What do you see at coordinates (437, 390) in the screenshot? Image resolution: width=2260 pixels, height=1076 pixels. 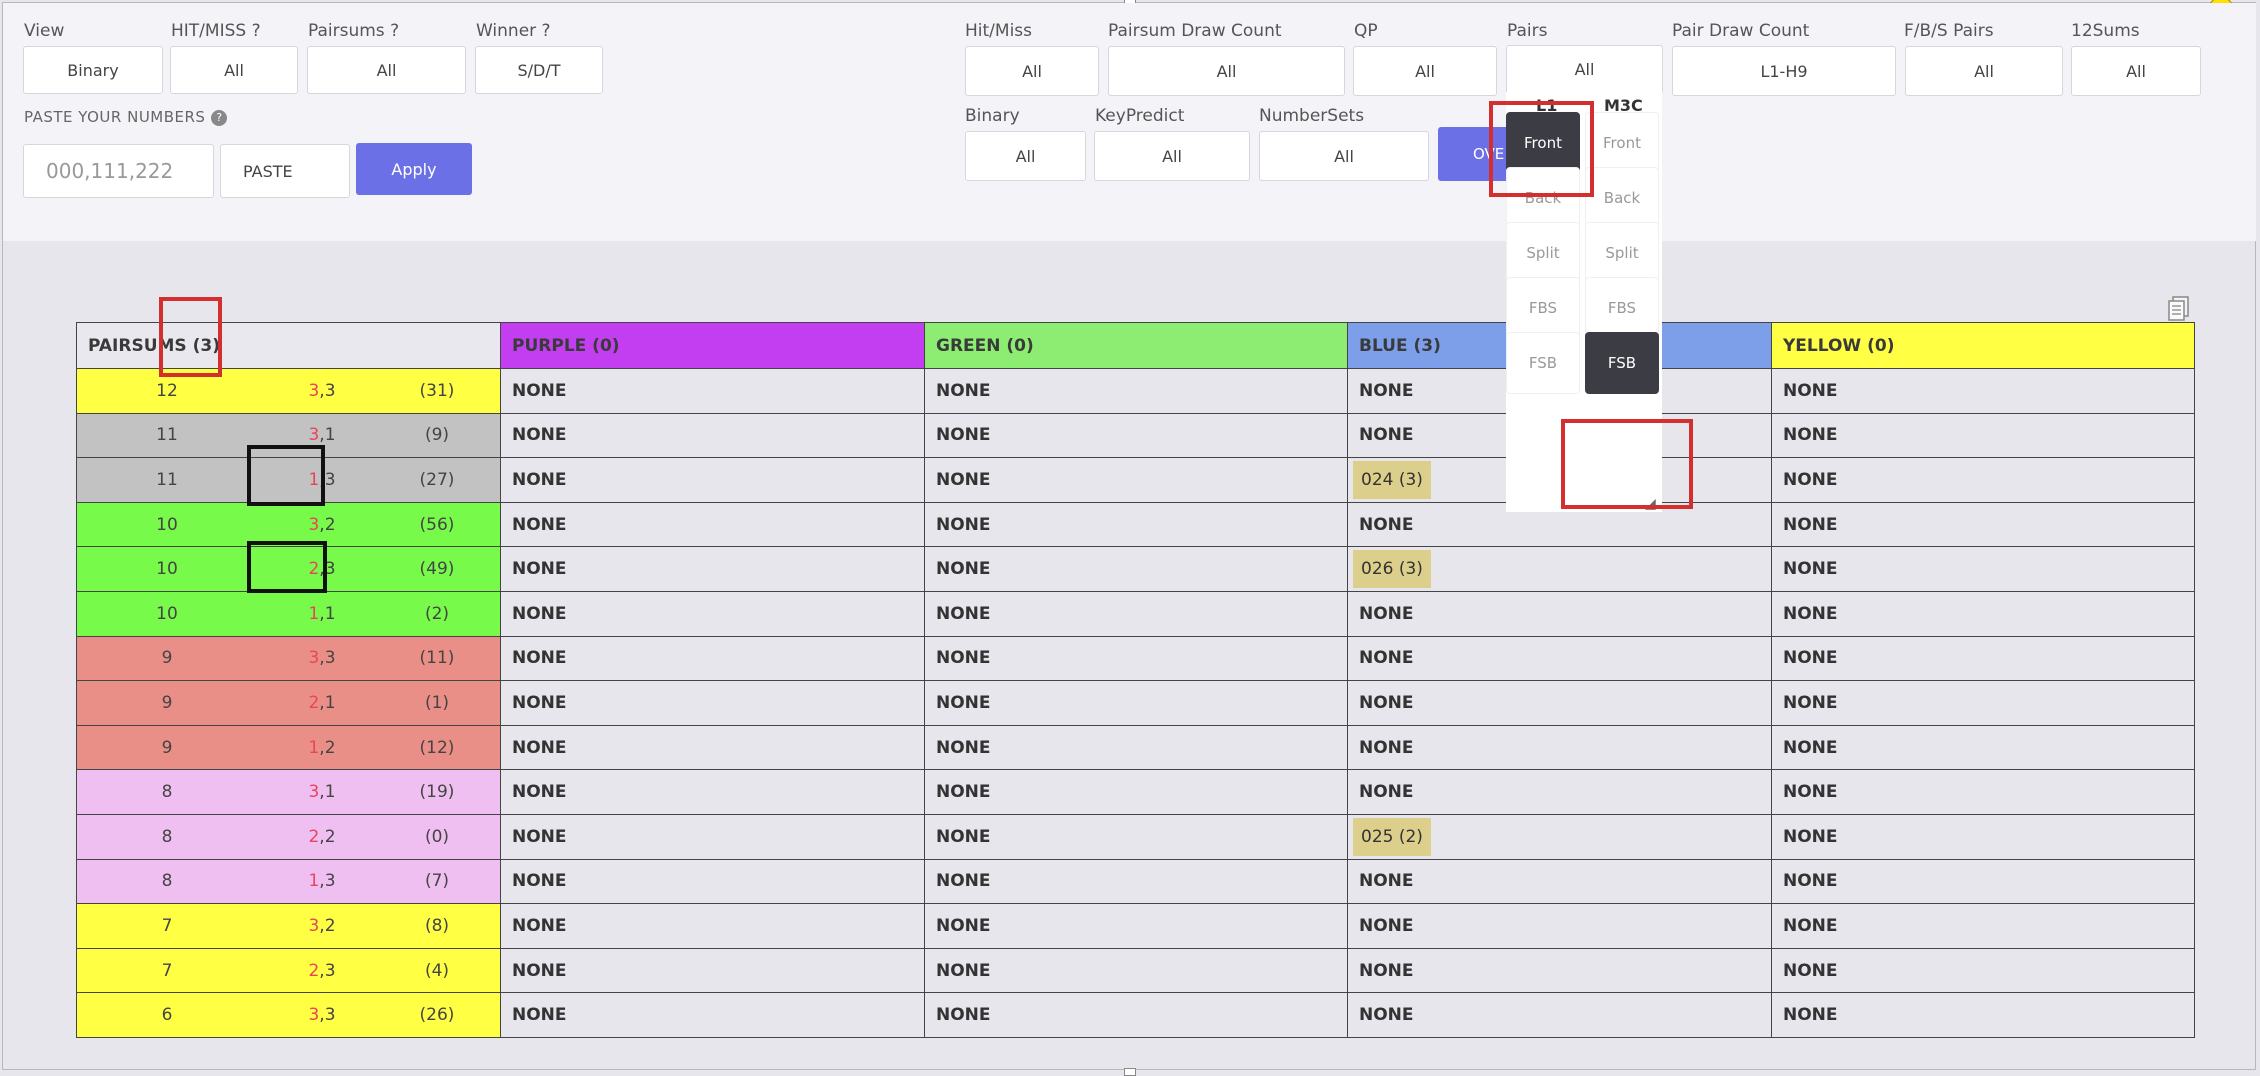 I see `pair-draw-count: (31)` at bounding box center [437, 390].